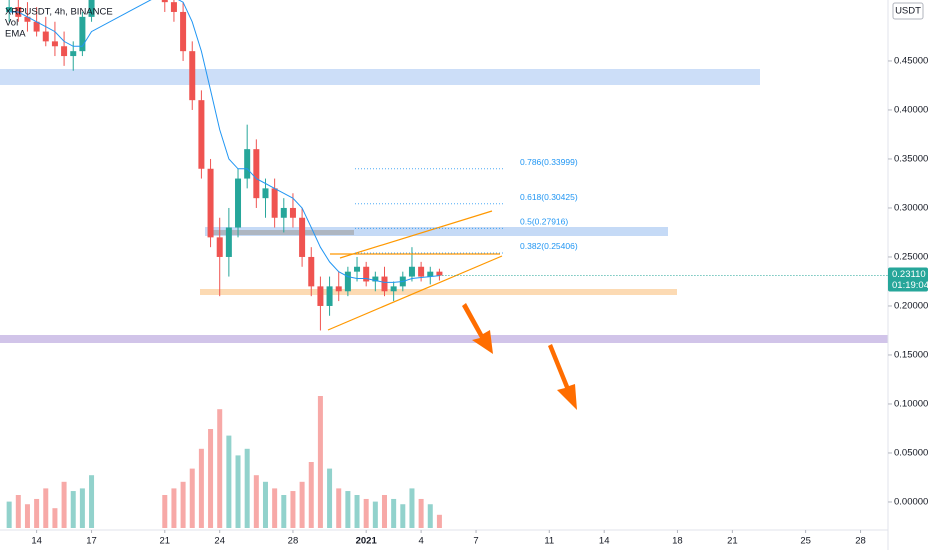  Describe the element at coordinates (911, 207) in the screenshot. I see `y-tick-label: 0.30000` at that location.